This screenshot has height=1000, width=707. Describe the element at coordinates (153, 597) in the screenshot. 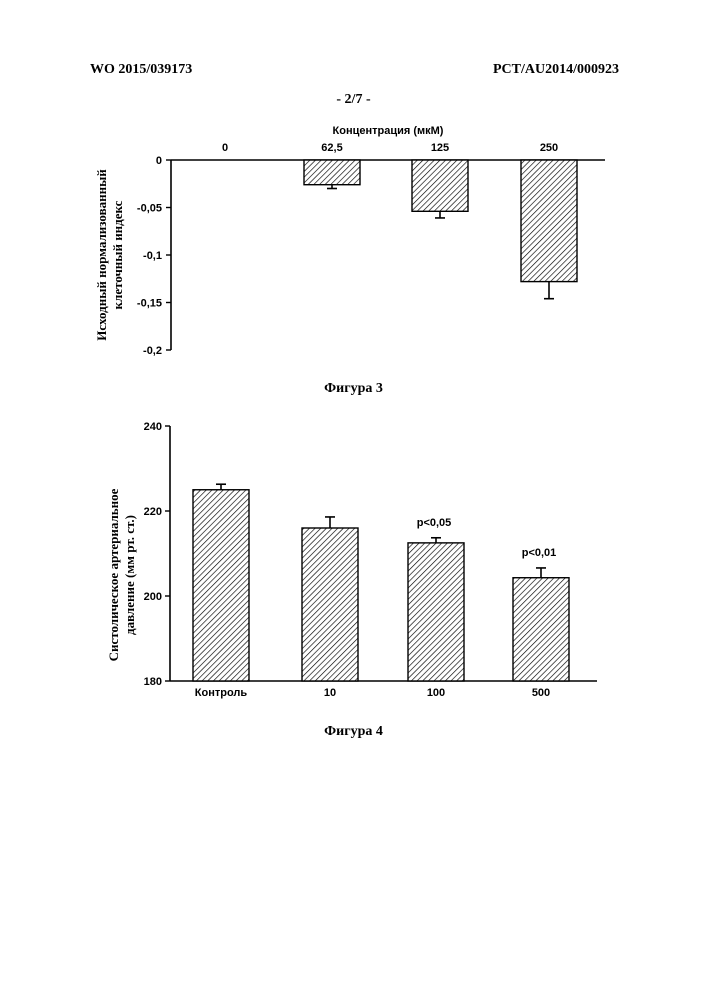

I see `y-tick-label: 200` at that location.